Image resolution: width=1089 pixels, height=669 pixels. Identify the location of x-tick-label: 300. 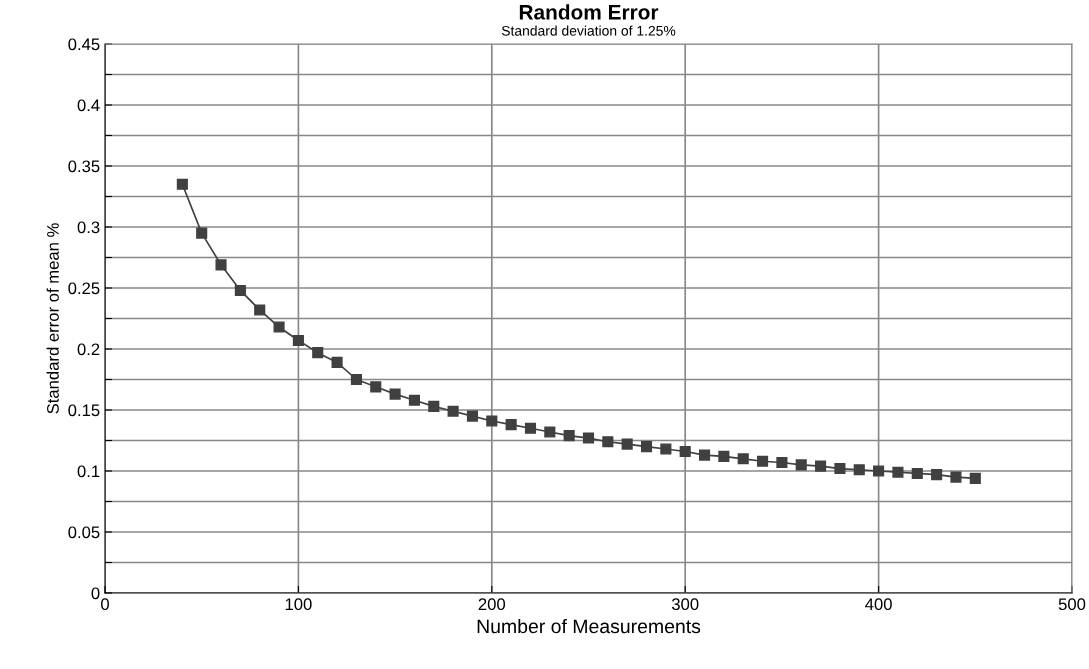
(685, 604).